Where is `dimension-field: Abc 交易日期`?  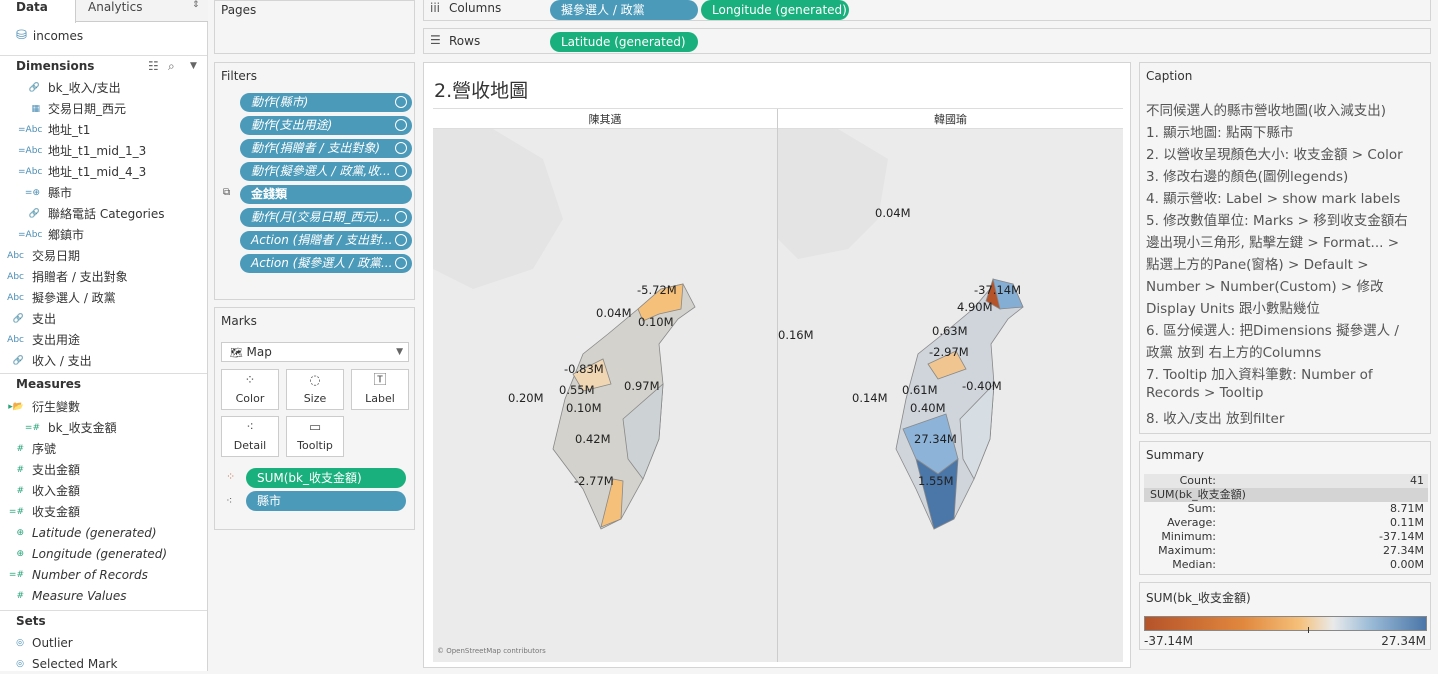 dimension-field: Abc 交易日期 is located at coordinates (41, 256).